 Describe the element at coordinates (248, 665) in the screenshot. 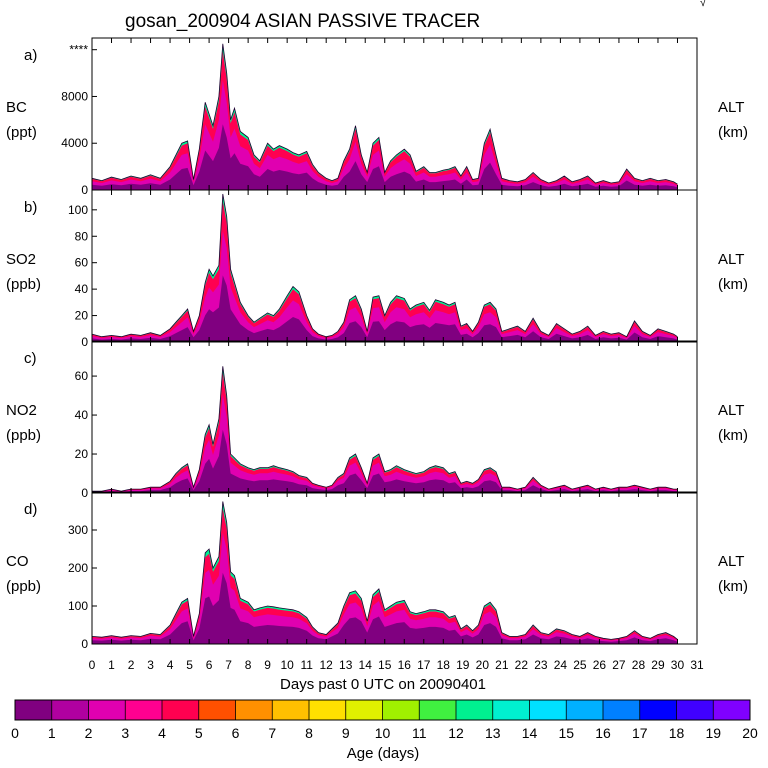

I see `x-tick-label: 8` at that location.